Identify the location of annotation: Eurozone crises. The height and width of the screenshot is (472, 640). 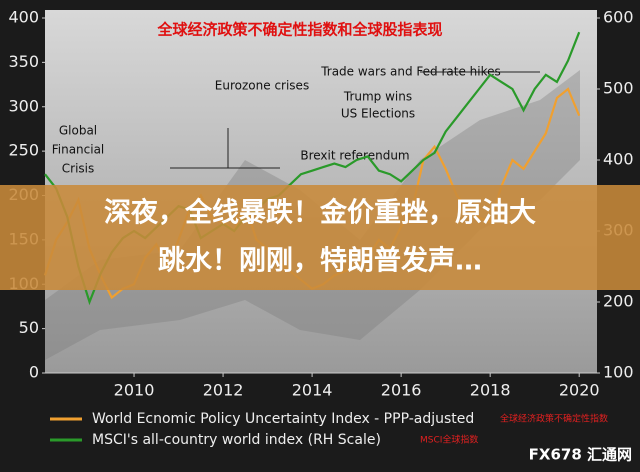
(262, 86).